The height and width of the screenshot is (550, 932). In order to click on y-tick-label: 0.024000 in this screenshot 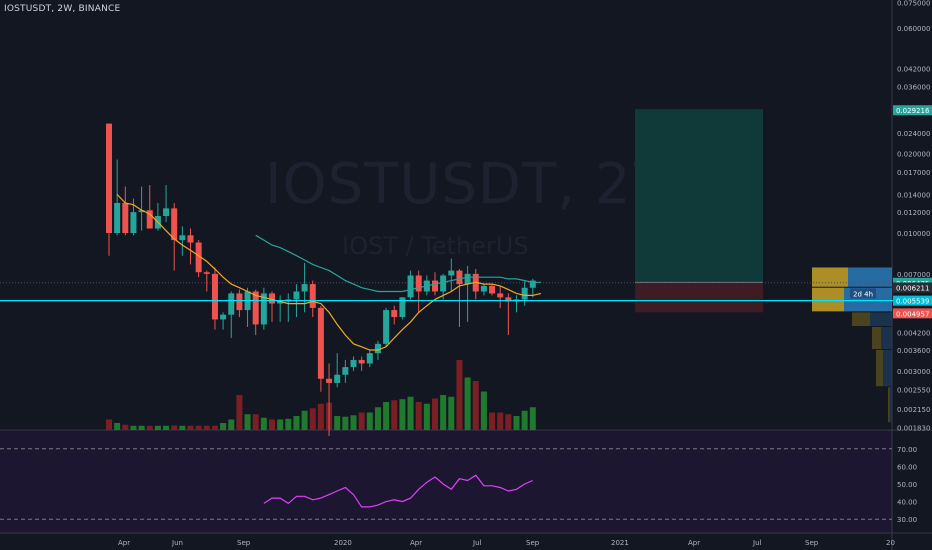, I will do `click(913, 134)`.